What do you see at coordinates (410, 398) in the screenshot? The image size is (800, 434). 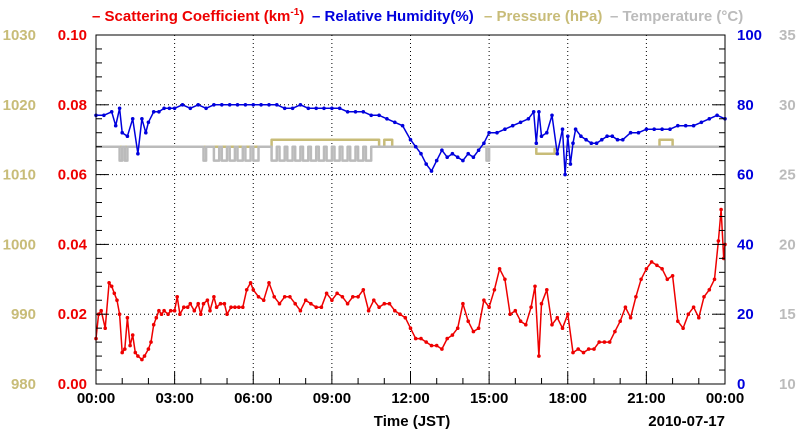 I see `x-tick-label: 12:00` at bounding box center [410, 398].